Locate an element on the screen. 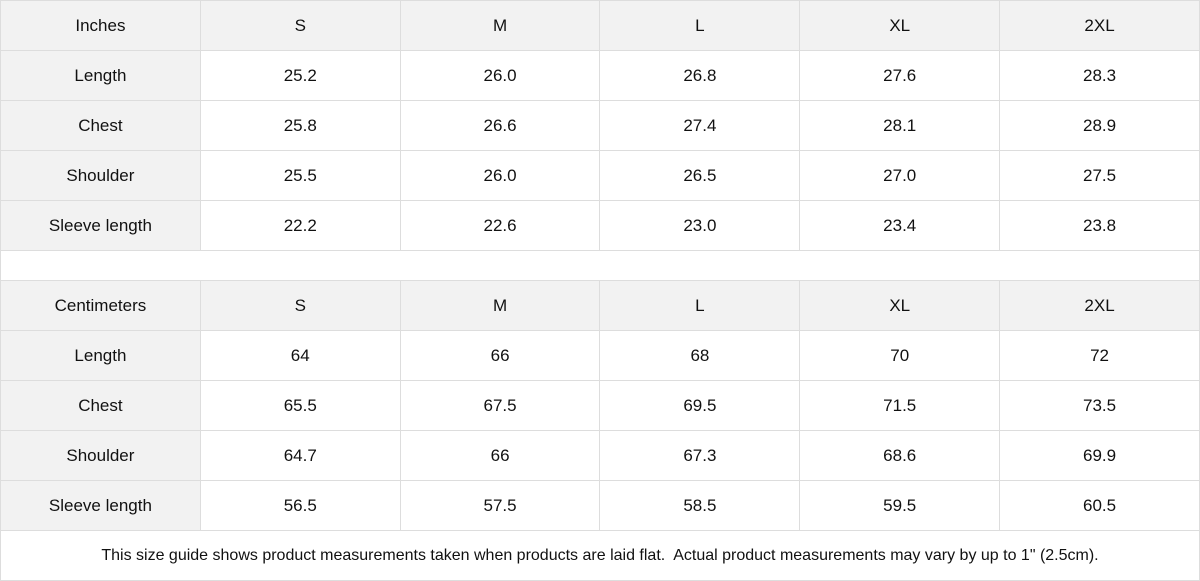  table-row: Chest 25.8 26.6 27.4 28.1 28.9 is located at coordinates (600, 126).